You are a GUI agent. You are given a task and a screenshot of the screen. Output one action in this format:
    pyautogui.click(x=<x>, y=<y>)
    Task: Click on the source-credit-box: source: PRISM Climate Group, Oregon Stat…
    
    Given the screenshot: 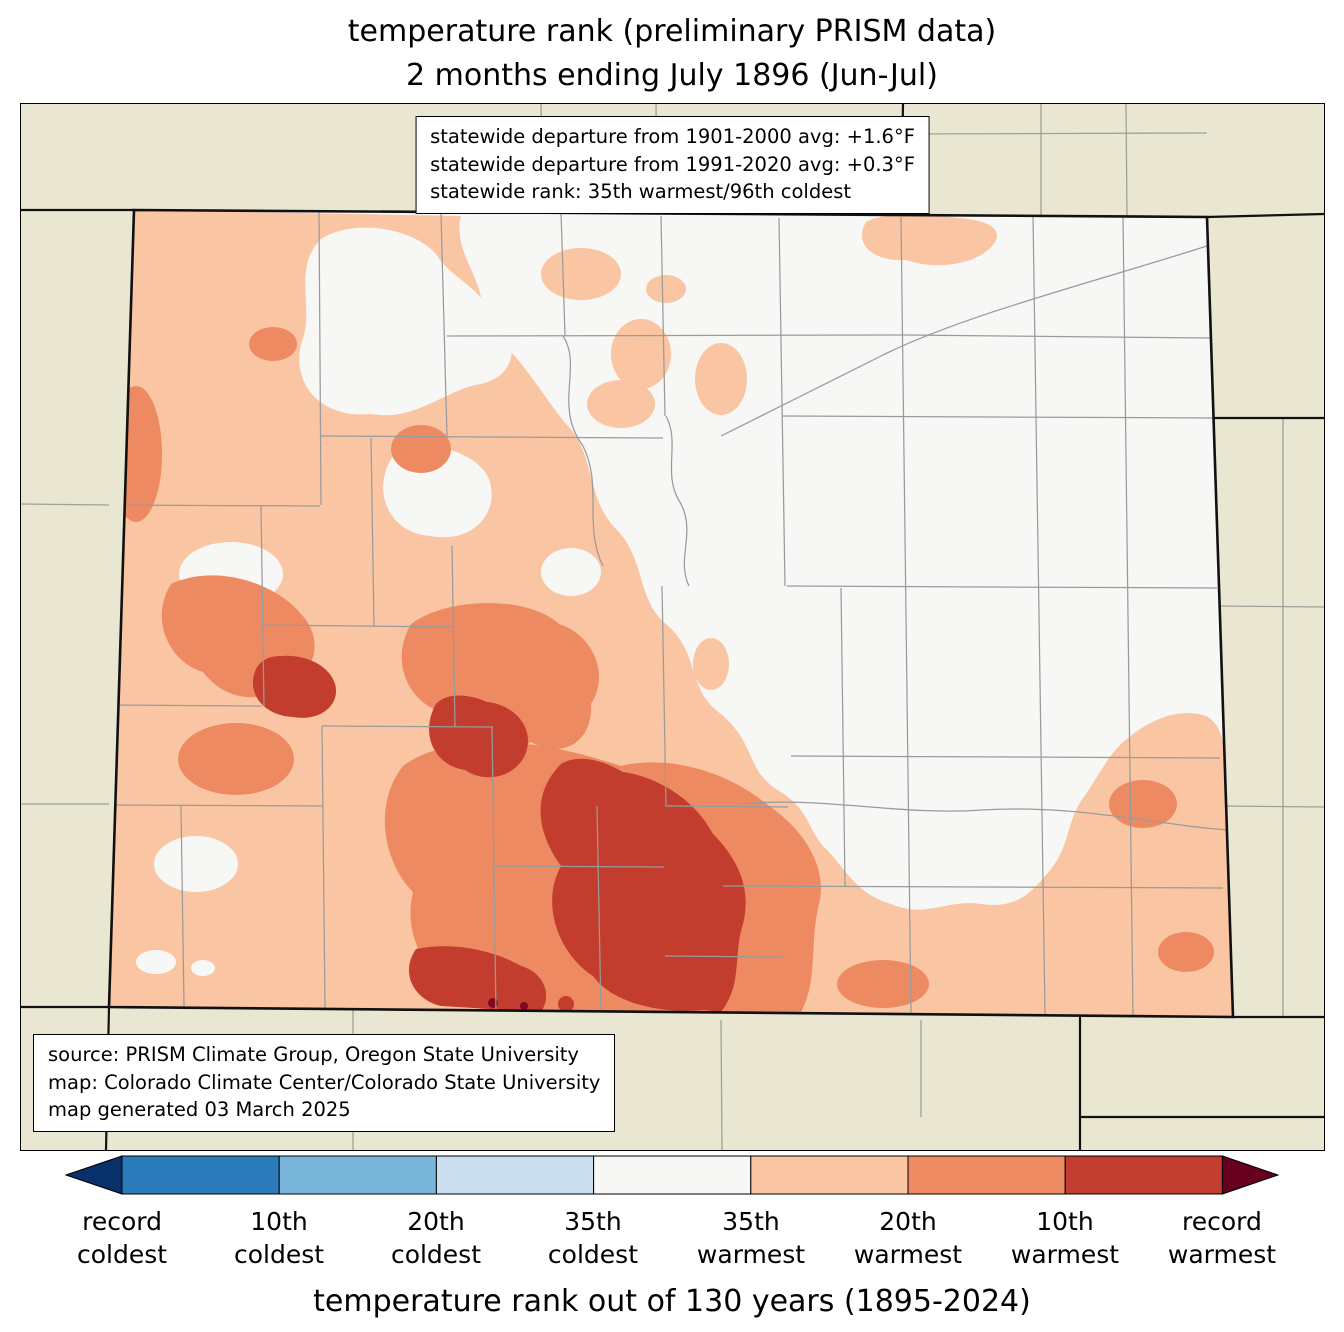 What is the action you would take?
    pyautogui.click(x=324, y=1082)
    